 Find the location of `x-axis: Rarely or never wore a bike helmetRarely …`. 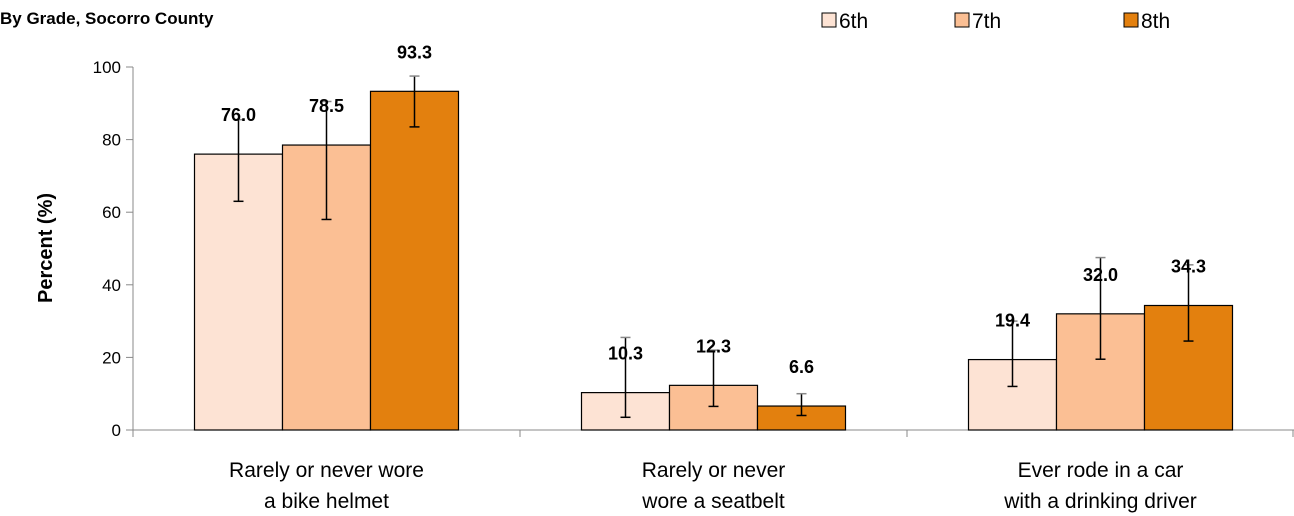

x-axis: Rarely or never wore a bike helmetRarely … is located at coordinates (713, 471).